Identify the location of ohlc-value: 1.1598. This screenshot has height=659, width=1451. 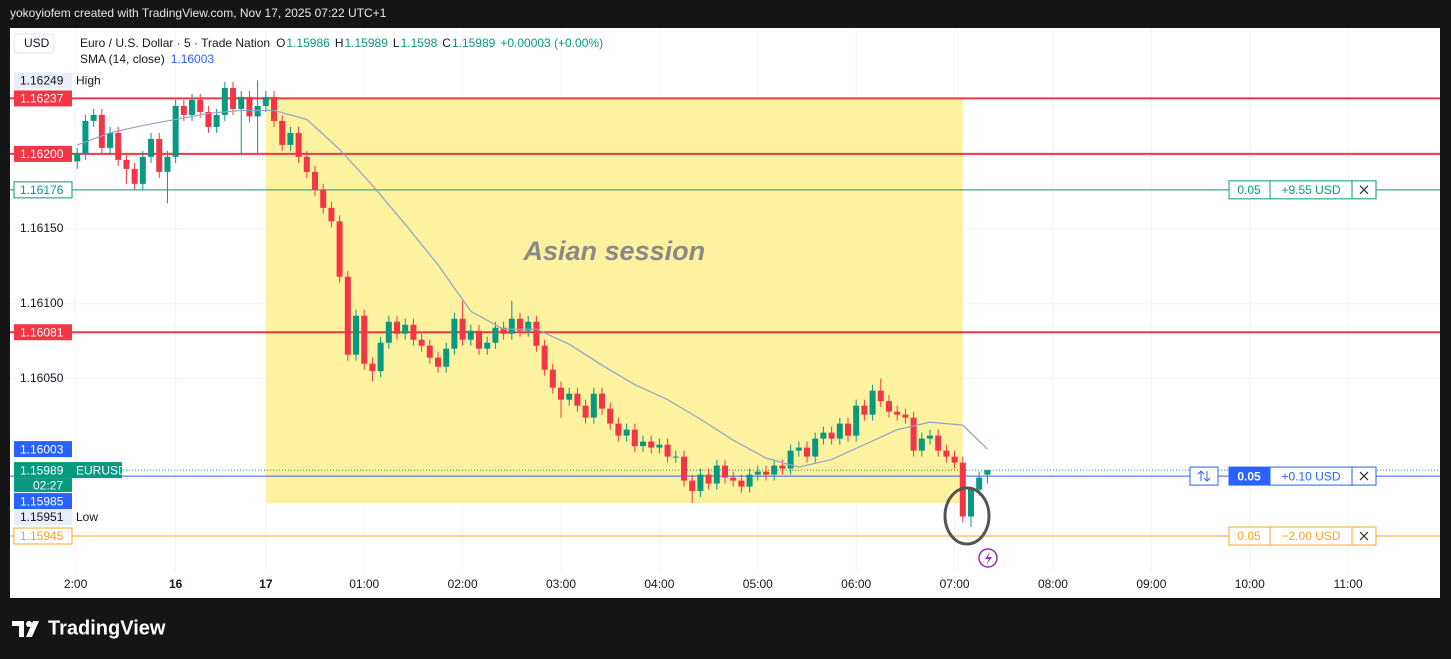
(419, 43).